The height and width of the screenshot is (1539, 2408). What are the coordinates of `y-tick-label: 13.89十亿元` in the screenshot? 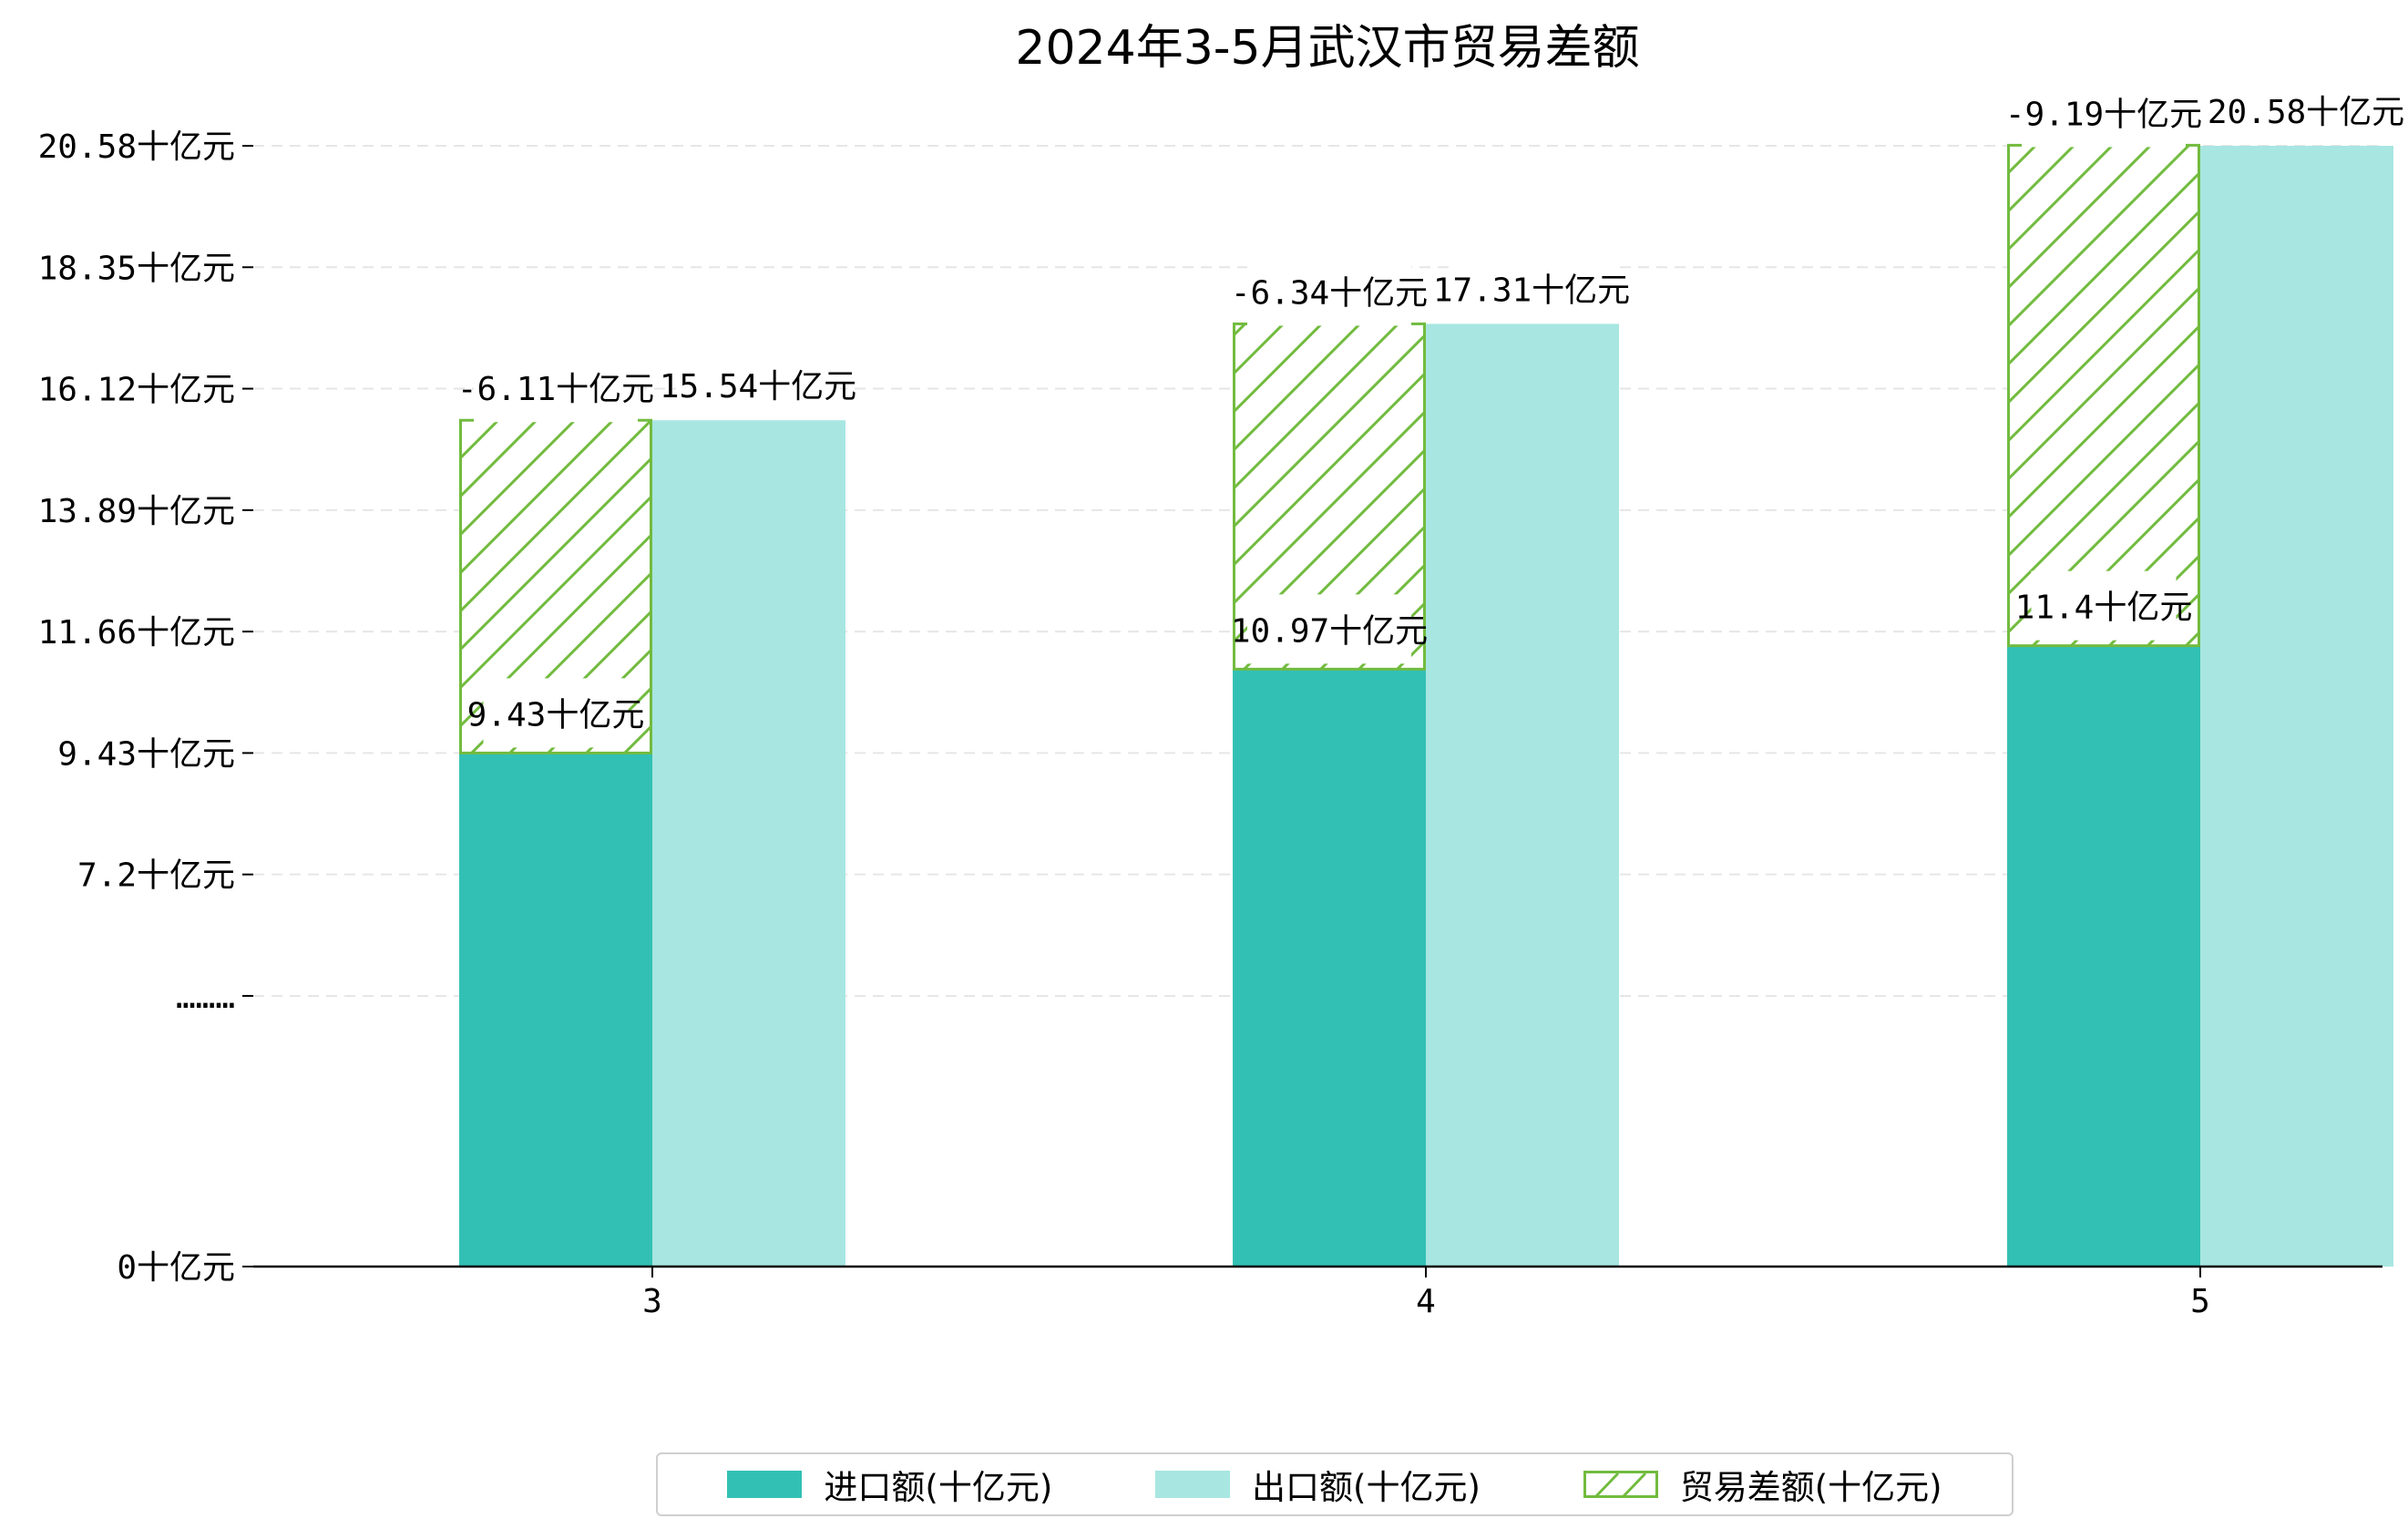 It's located at (136, 512).